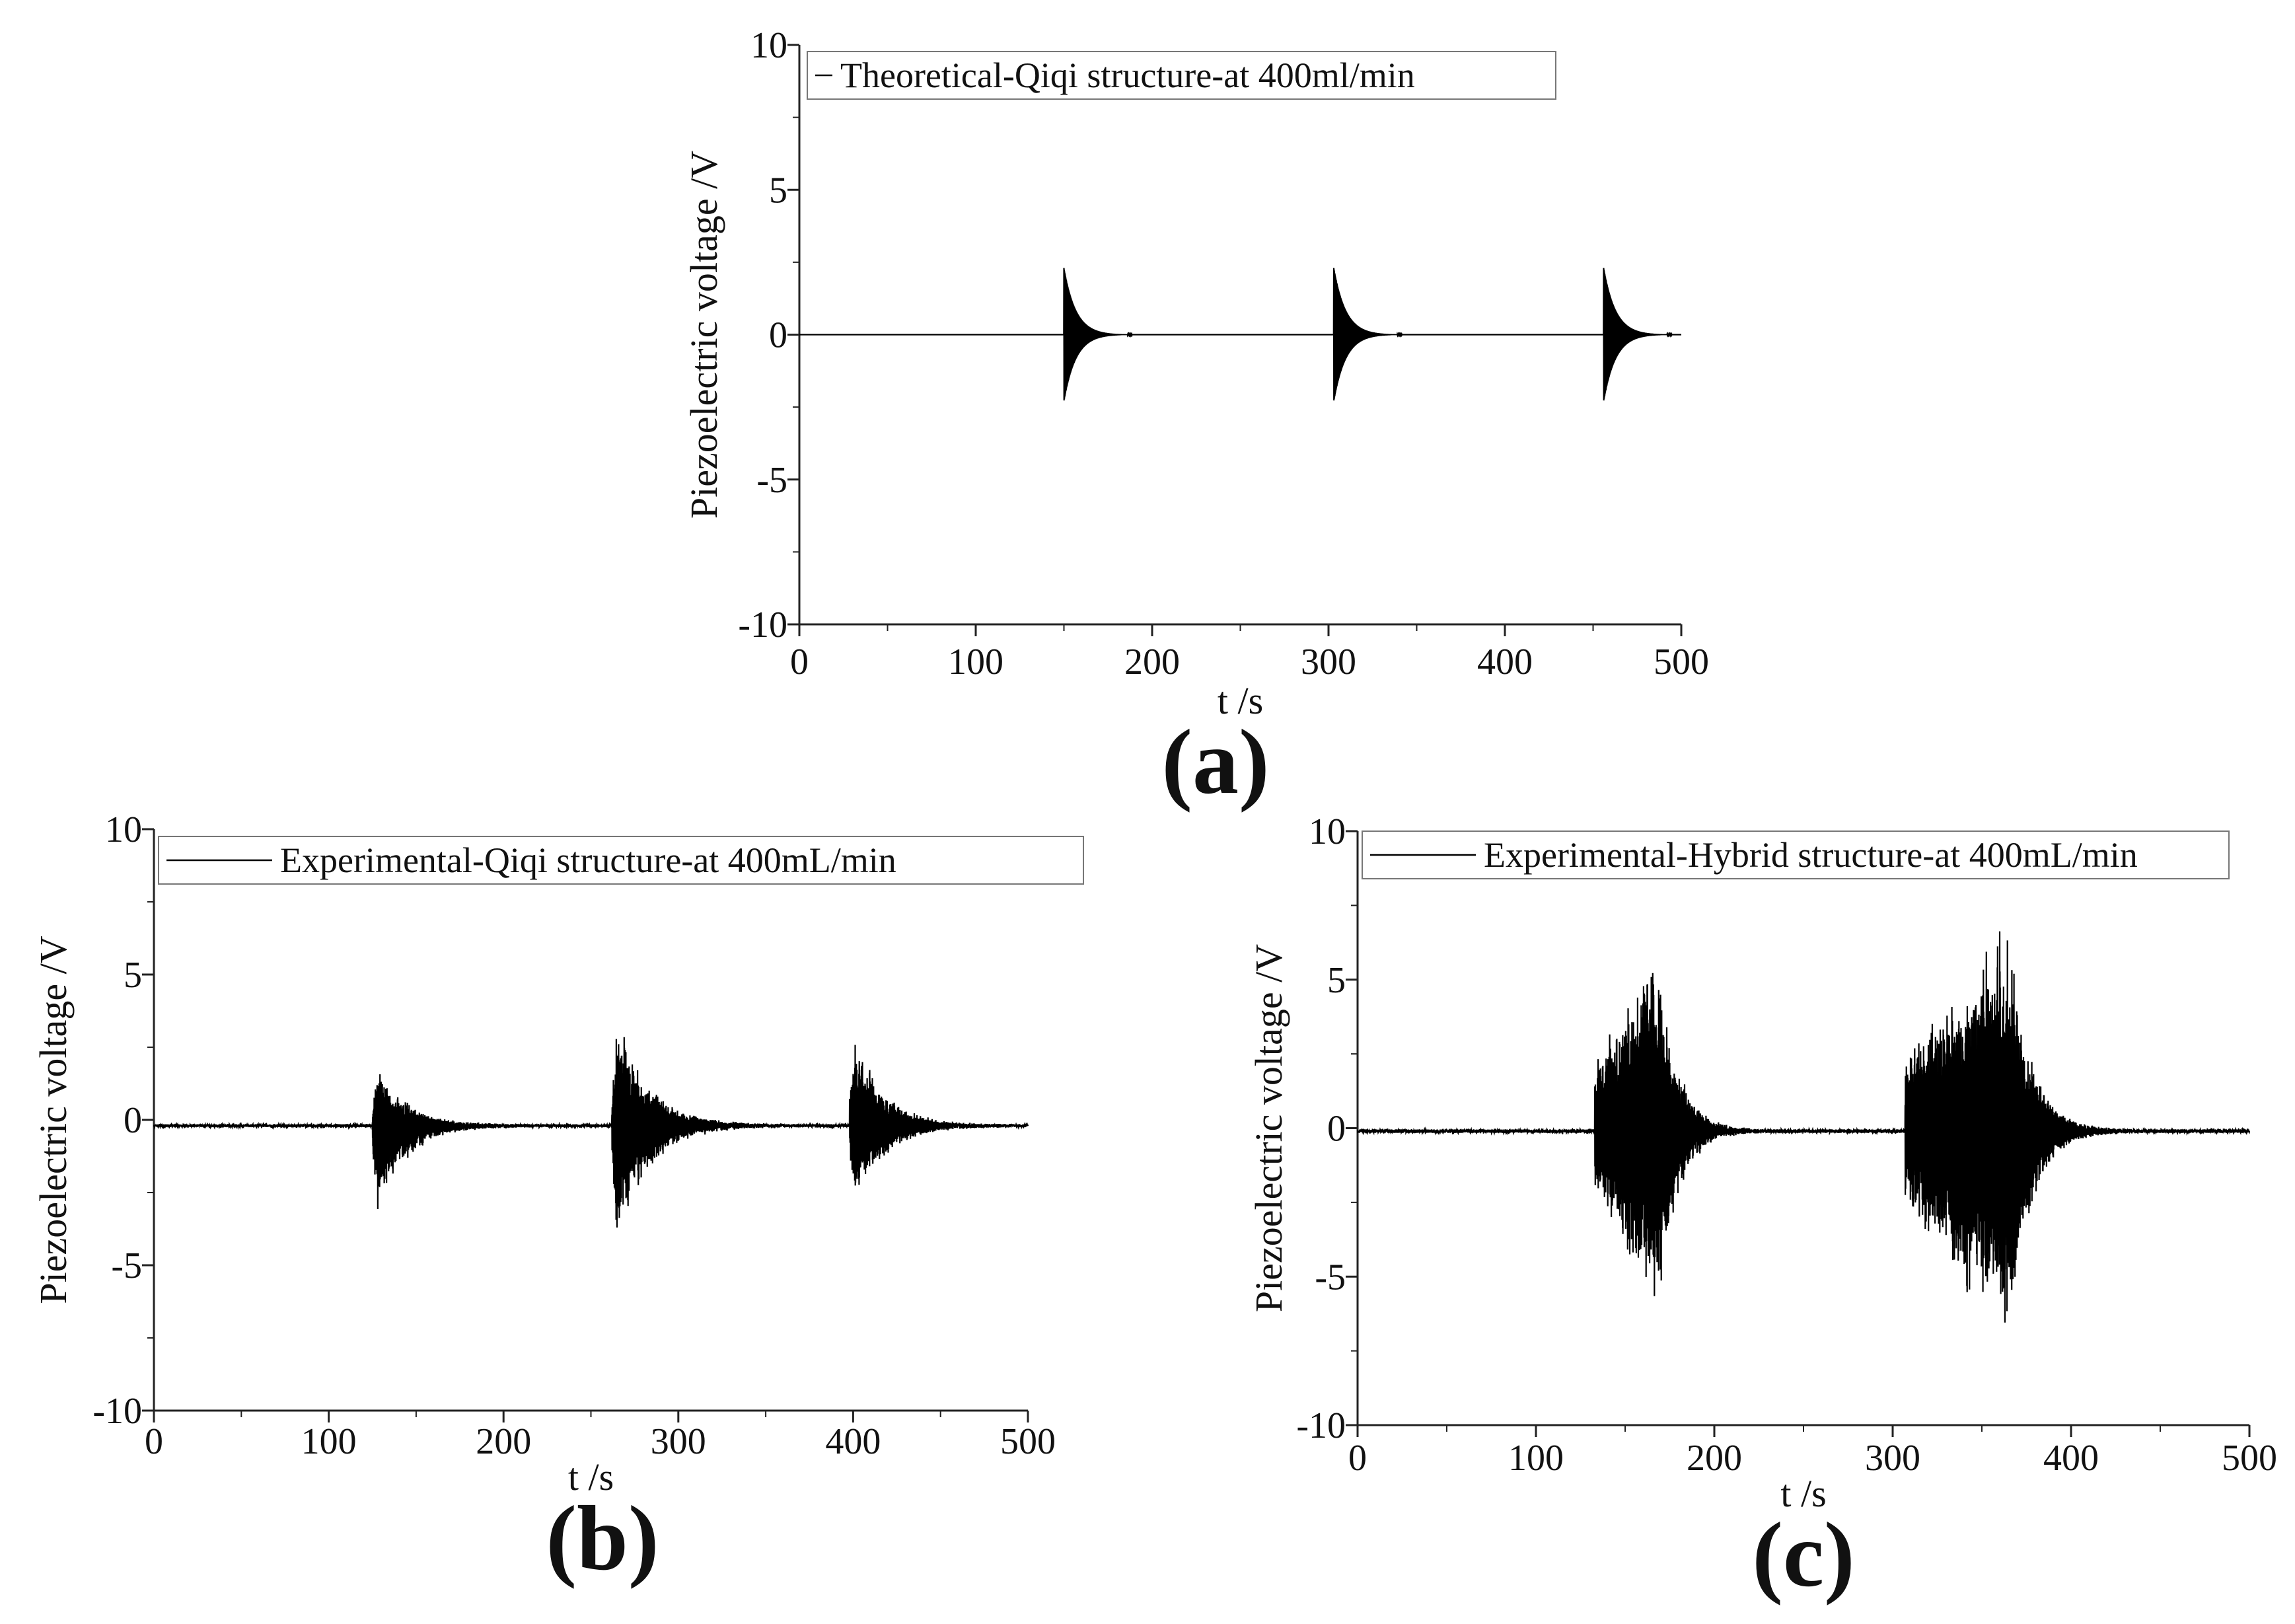  What do you see at coordinates (1215, 762) in the screenshot?
I see `panel-label: (a)` at bounding box center [1215, 762].